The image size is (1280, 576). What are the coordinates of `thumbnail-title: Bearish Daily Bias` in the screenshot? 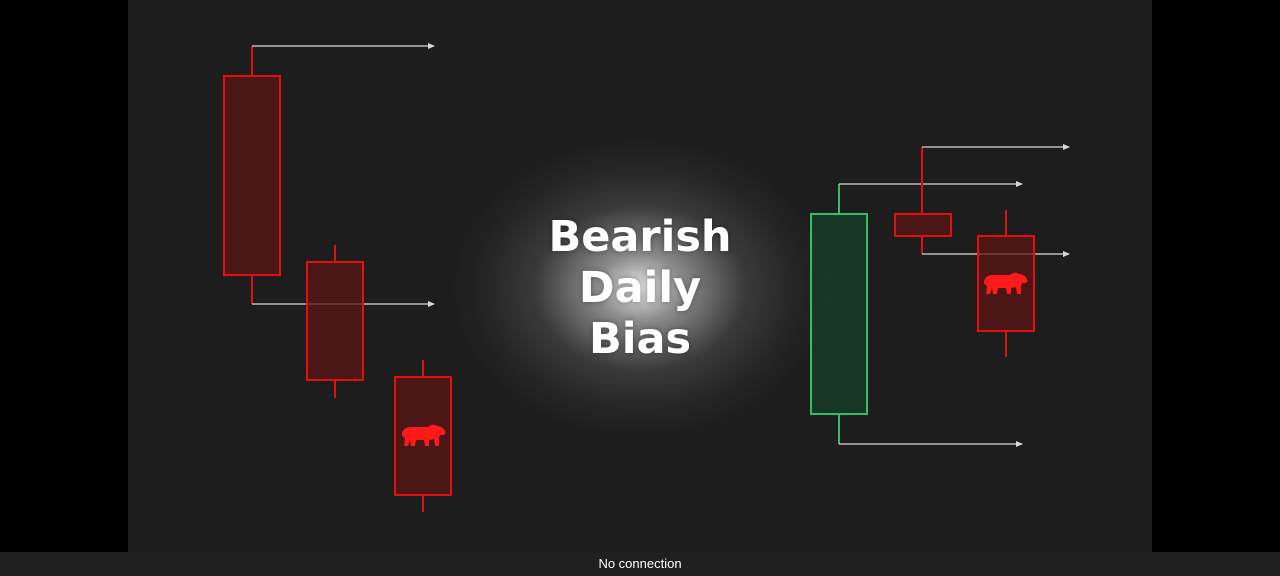 It's located at (640, 288).